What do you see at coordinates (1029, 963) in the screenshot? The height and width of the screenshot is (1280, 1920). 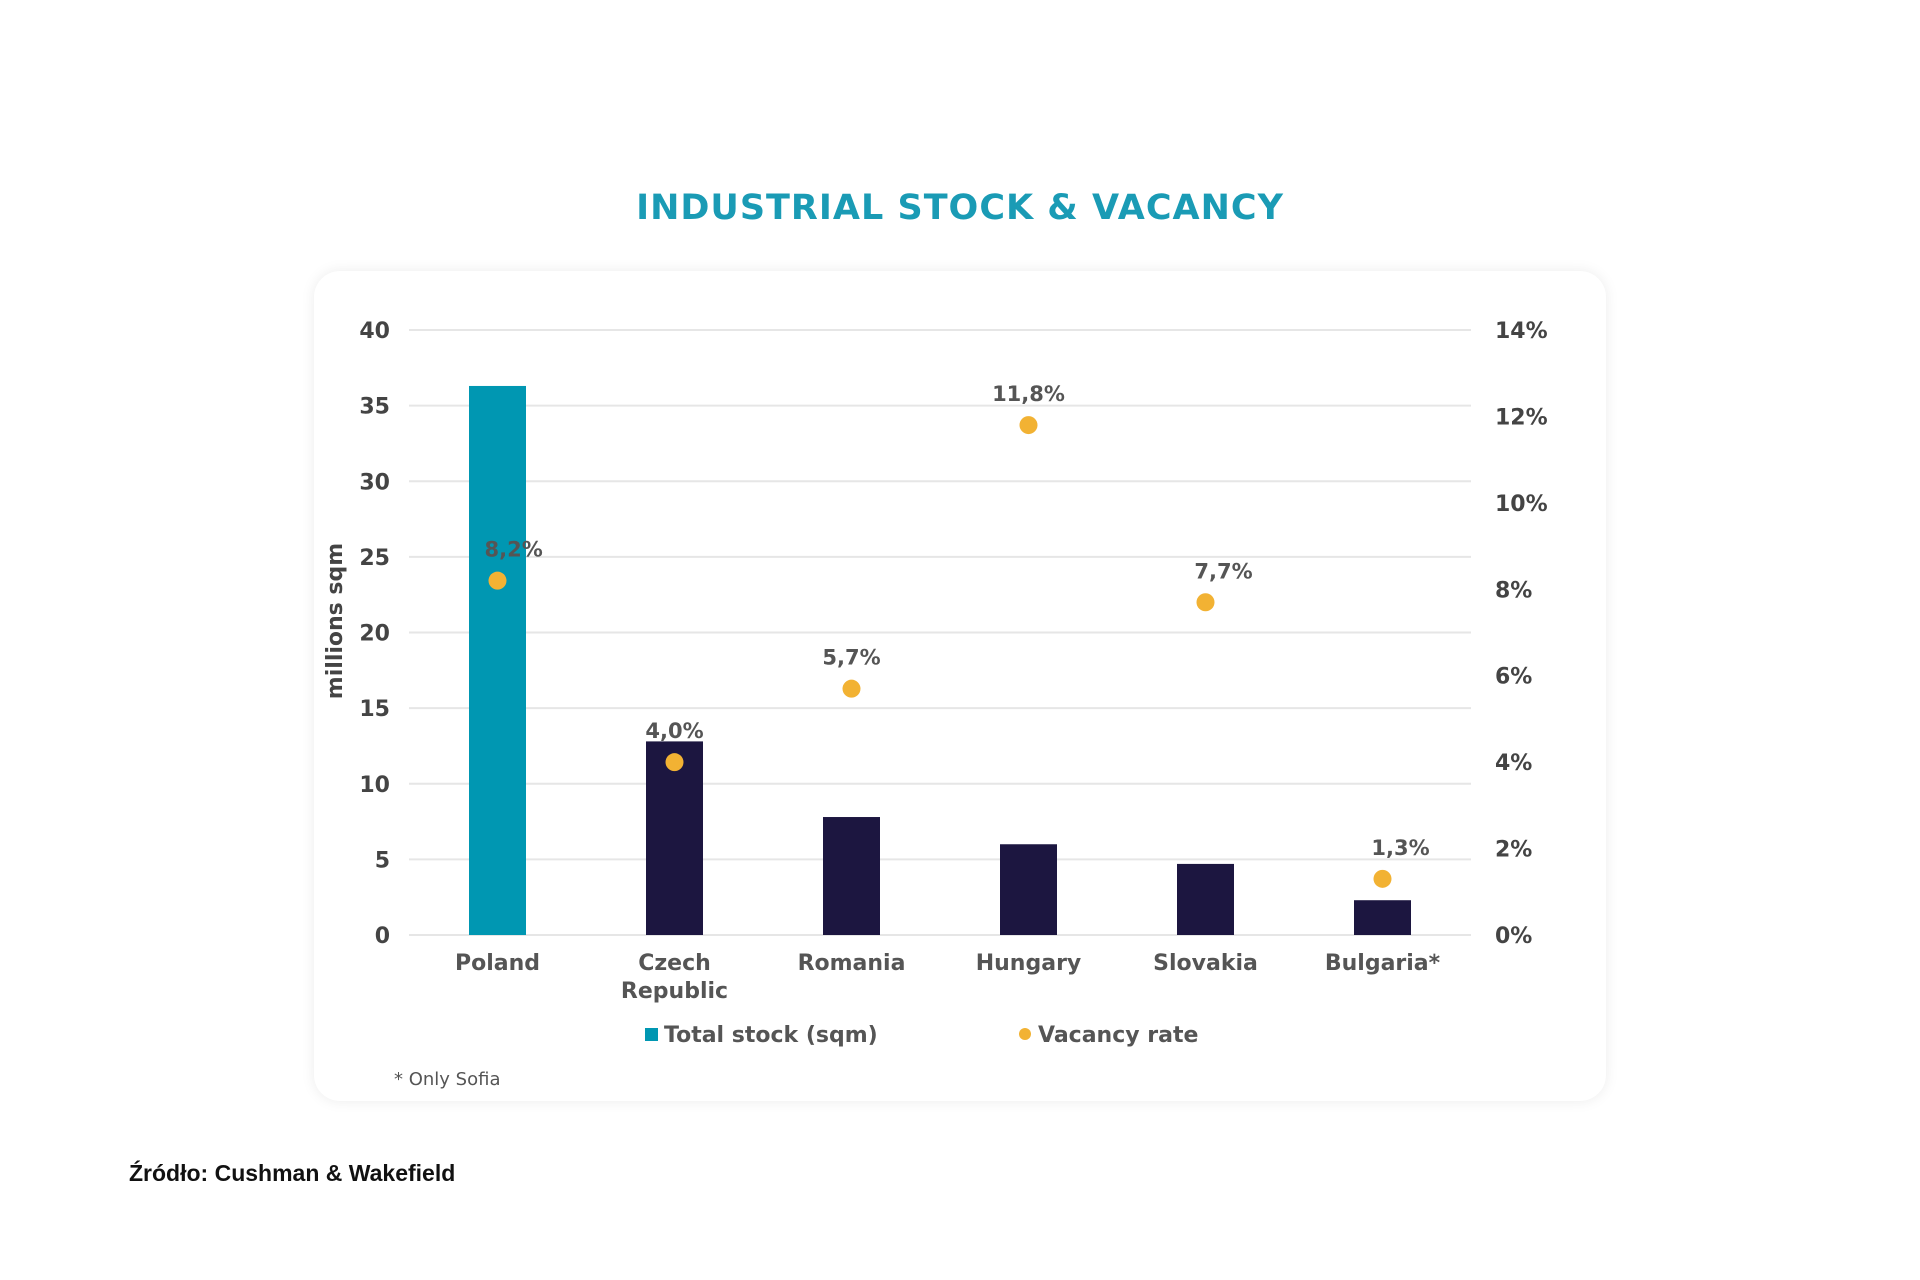 I see `category-label: Hungary` at bounding box center [1029, 963].